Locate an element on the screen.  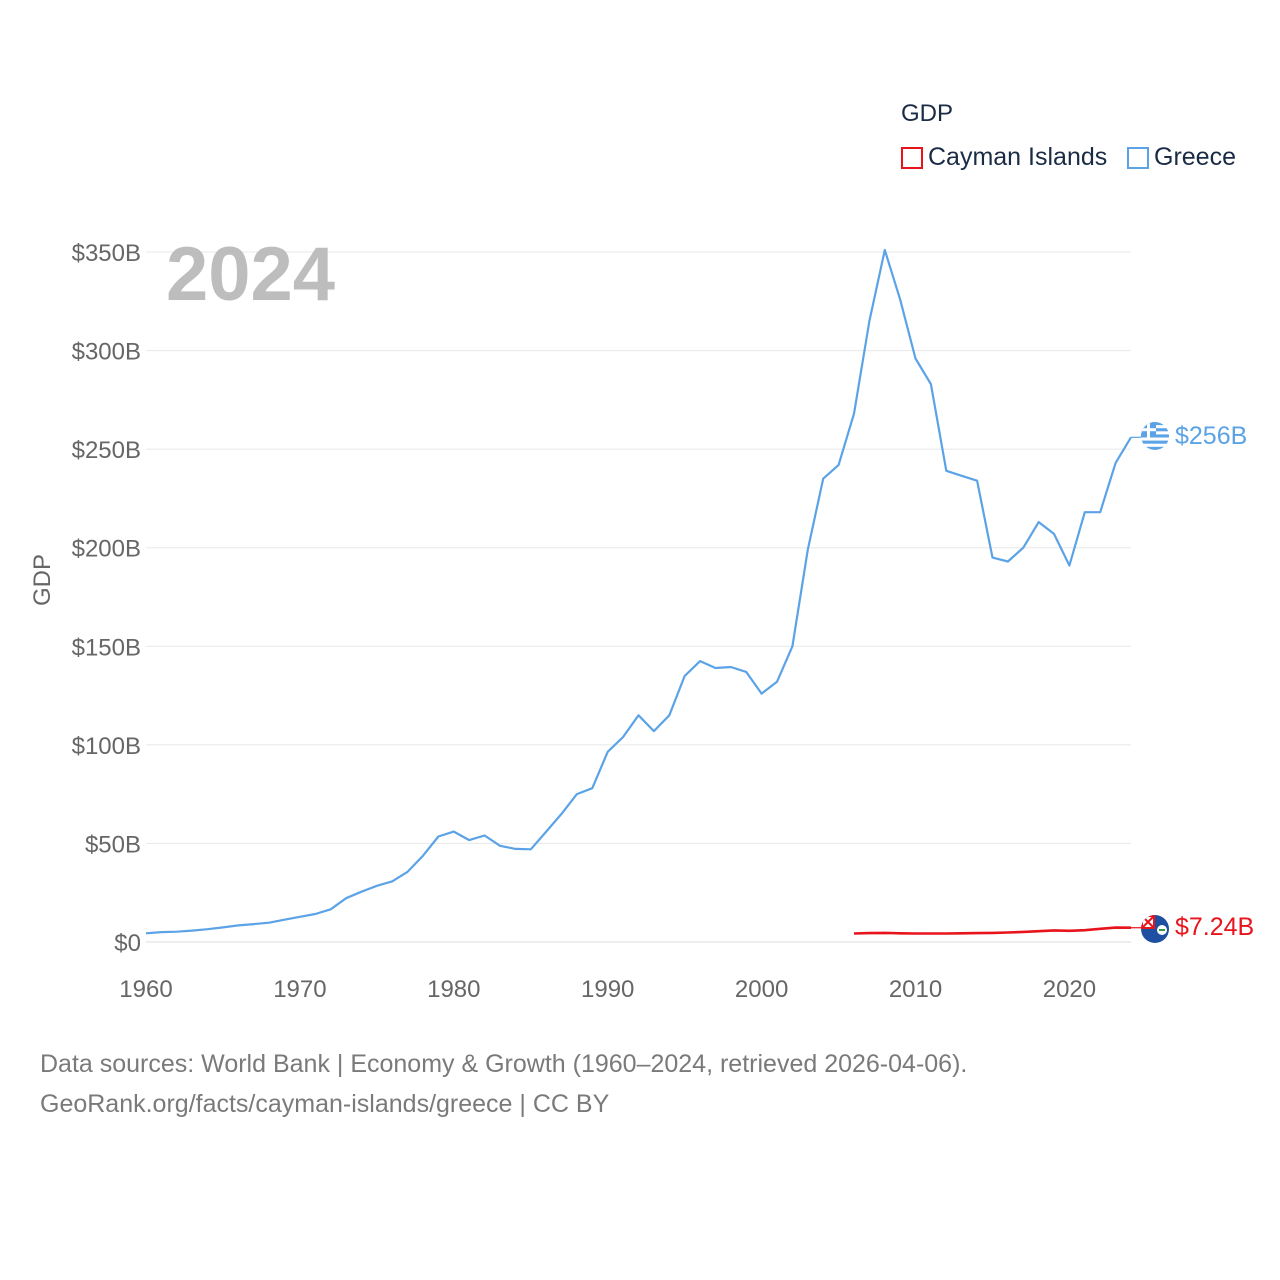
legend-title: GDP is located at coordinates (927, 113).